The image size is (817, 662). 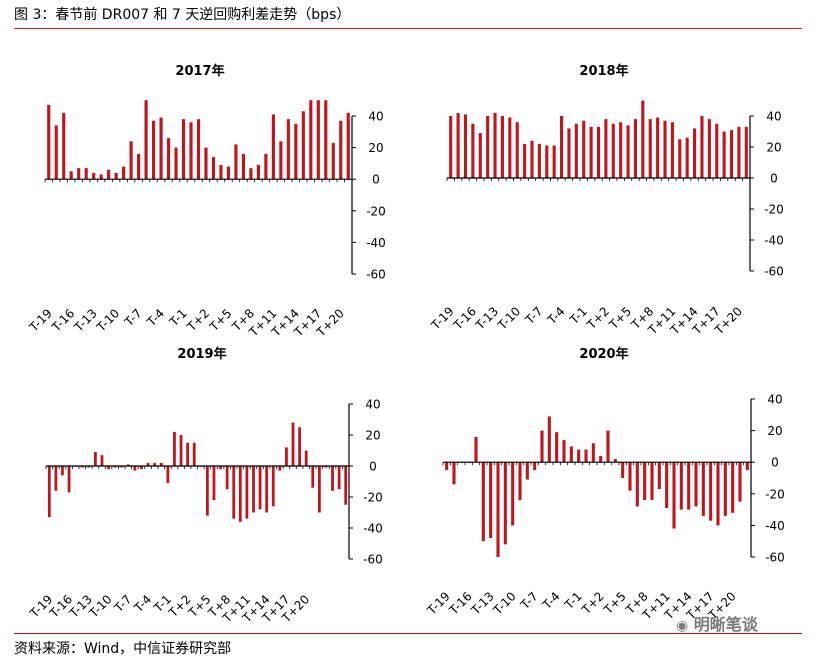 I want to click on y-tick-label: -40, so click(x=775, y=526).